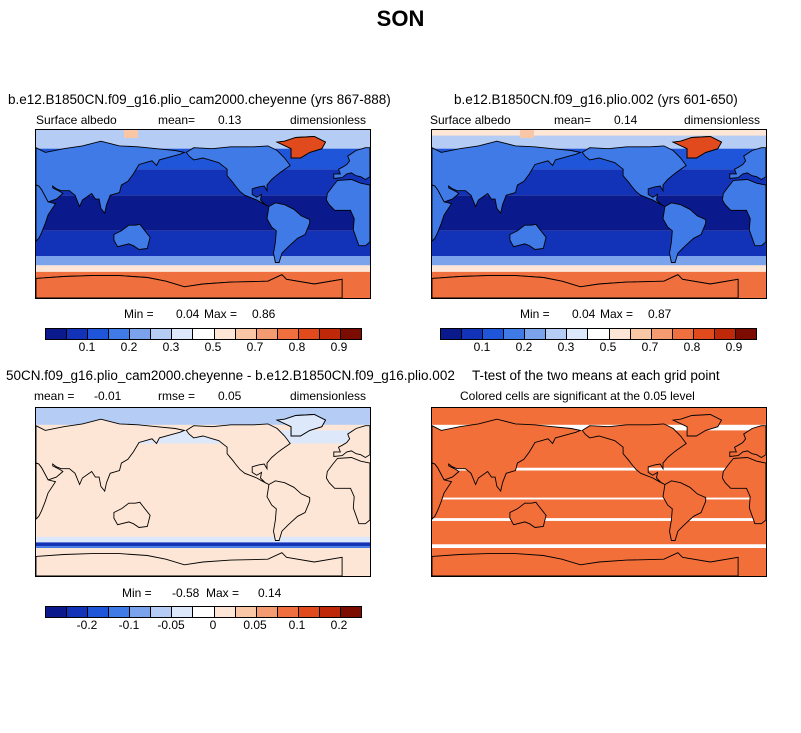 This screenshot has height=733, width=801. Describe the element at coordinates (599, 214) in the screenshot. I see `panel2-albedo-map` at that location.